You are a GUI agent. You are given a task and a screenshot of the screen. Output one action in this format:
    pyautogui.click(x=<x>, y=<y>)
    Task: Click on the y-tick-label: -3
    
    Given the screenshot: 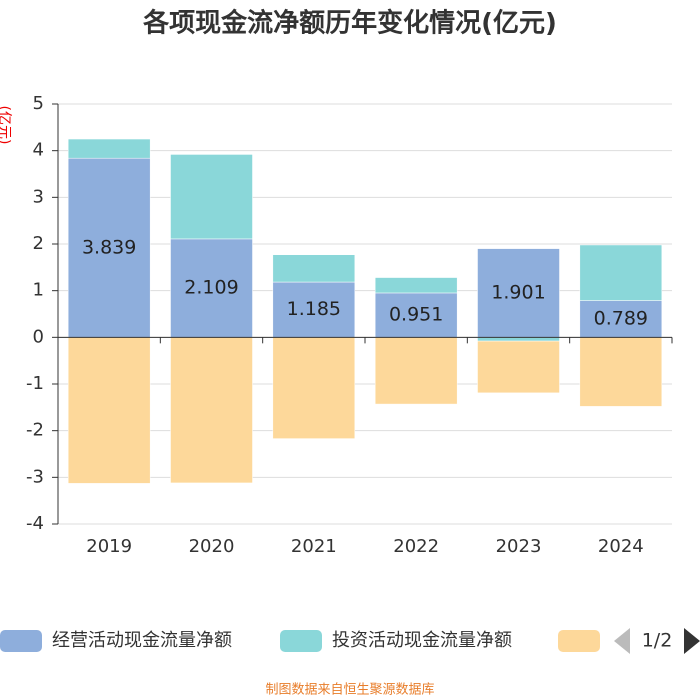 What is the action you would take?
    pyautogui.click(x=35, y=476)
    